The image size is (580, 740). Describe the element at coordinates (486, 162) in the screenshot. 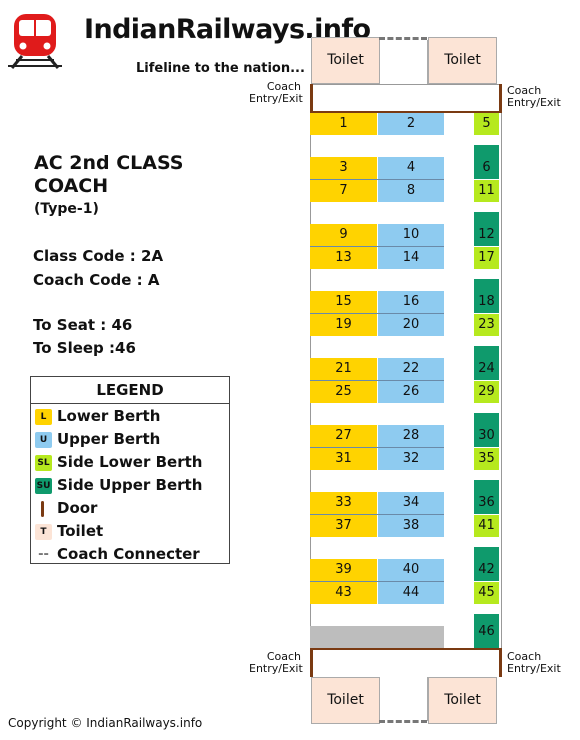

I see `side-upper-berth: 6` at that location.